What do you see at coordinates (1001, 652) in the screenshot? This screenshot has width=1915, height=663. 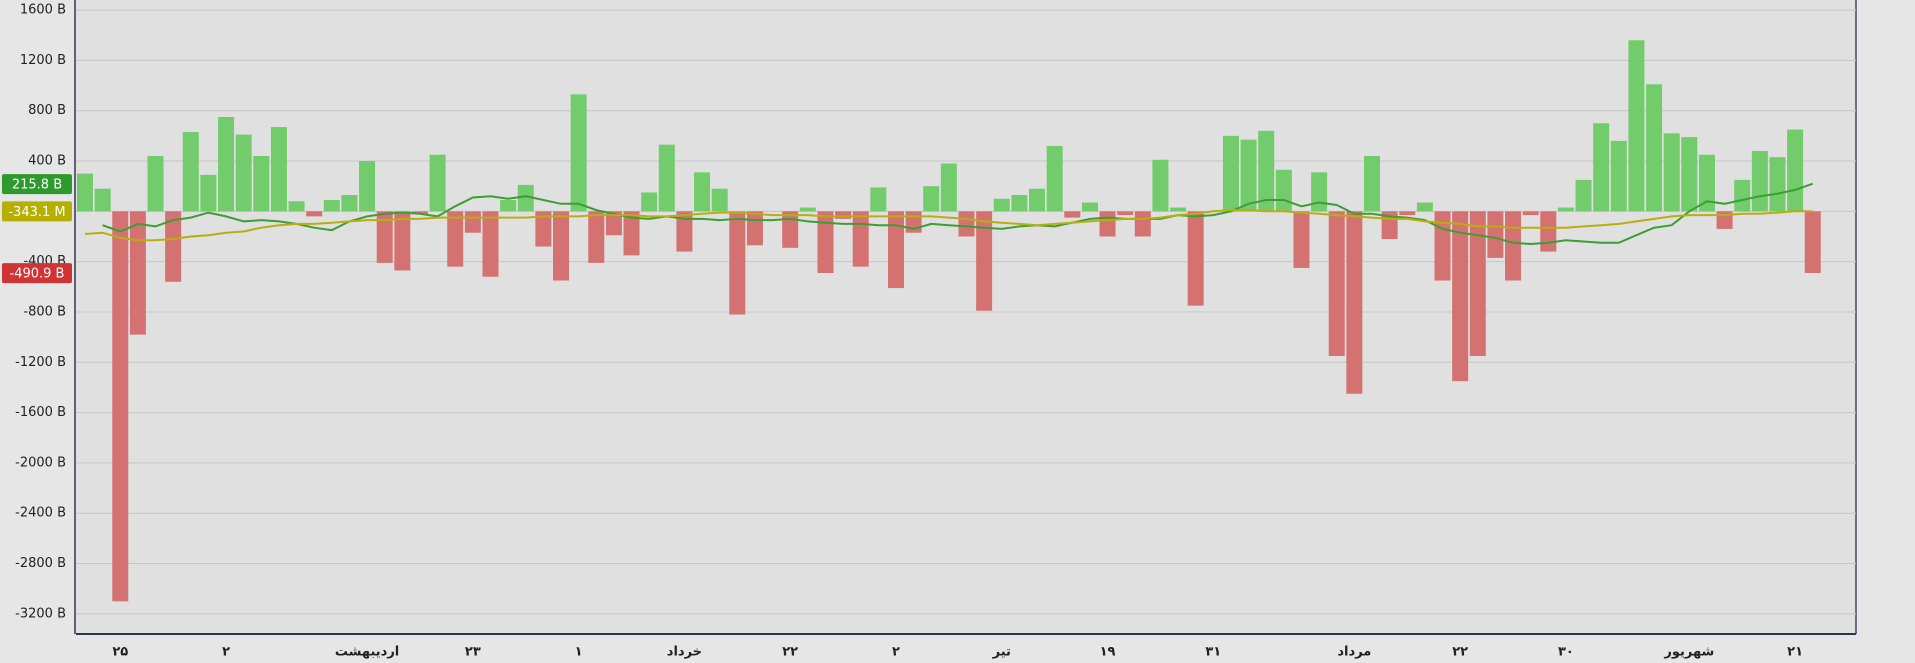 I see `x-tick-label: تیر` at bounding box center [1001, 652].